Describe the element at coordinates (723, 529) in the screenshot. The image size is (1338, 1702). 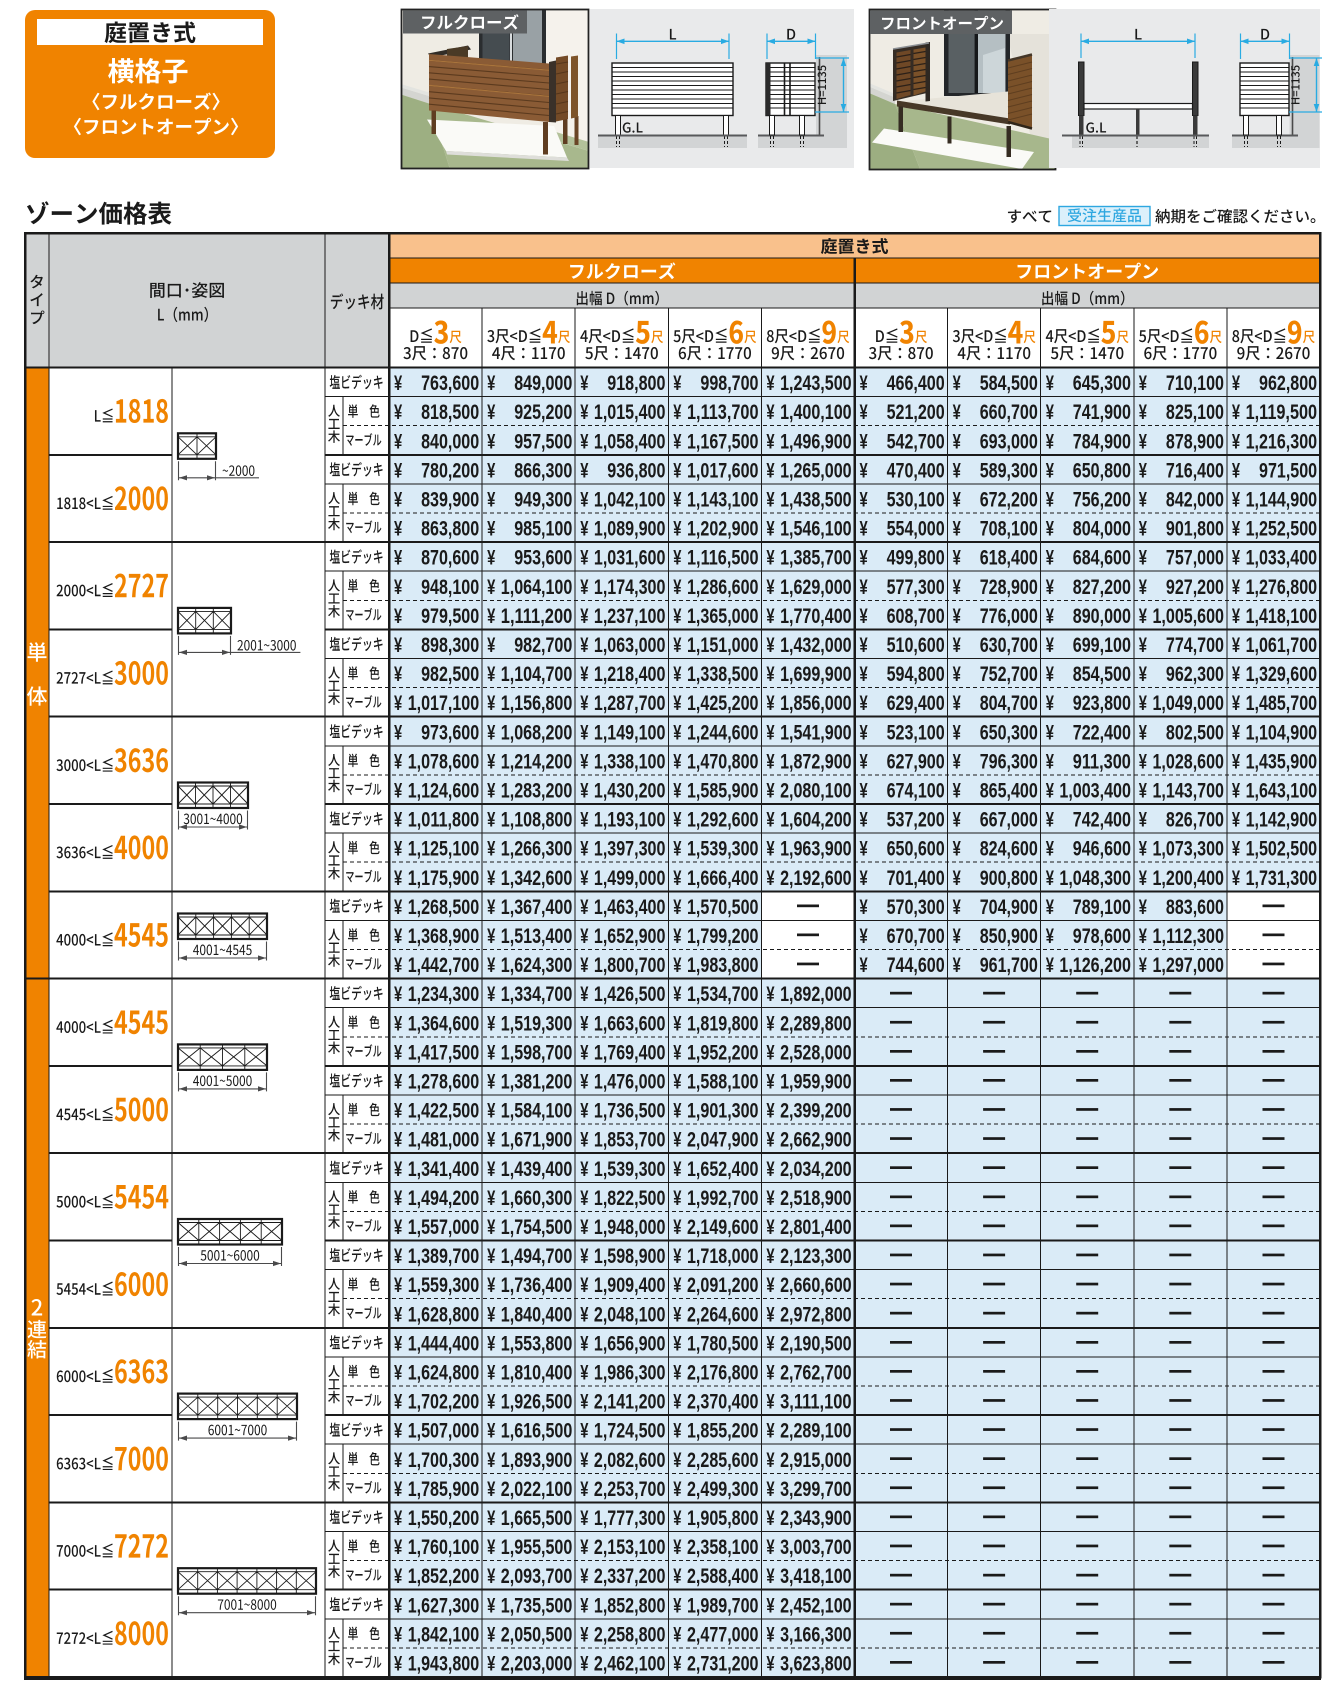
I see `svg-text: 1,202,900` at that location.